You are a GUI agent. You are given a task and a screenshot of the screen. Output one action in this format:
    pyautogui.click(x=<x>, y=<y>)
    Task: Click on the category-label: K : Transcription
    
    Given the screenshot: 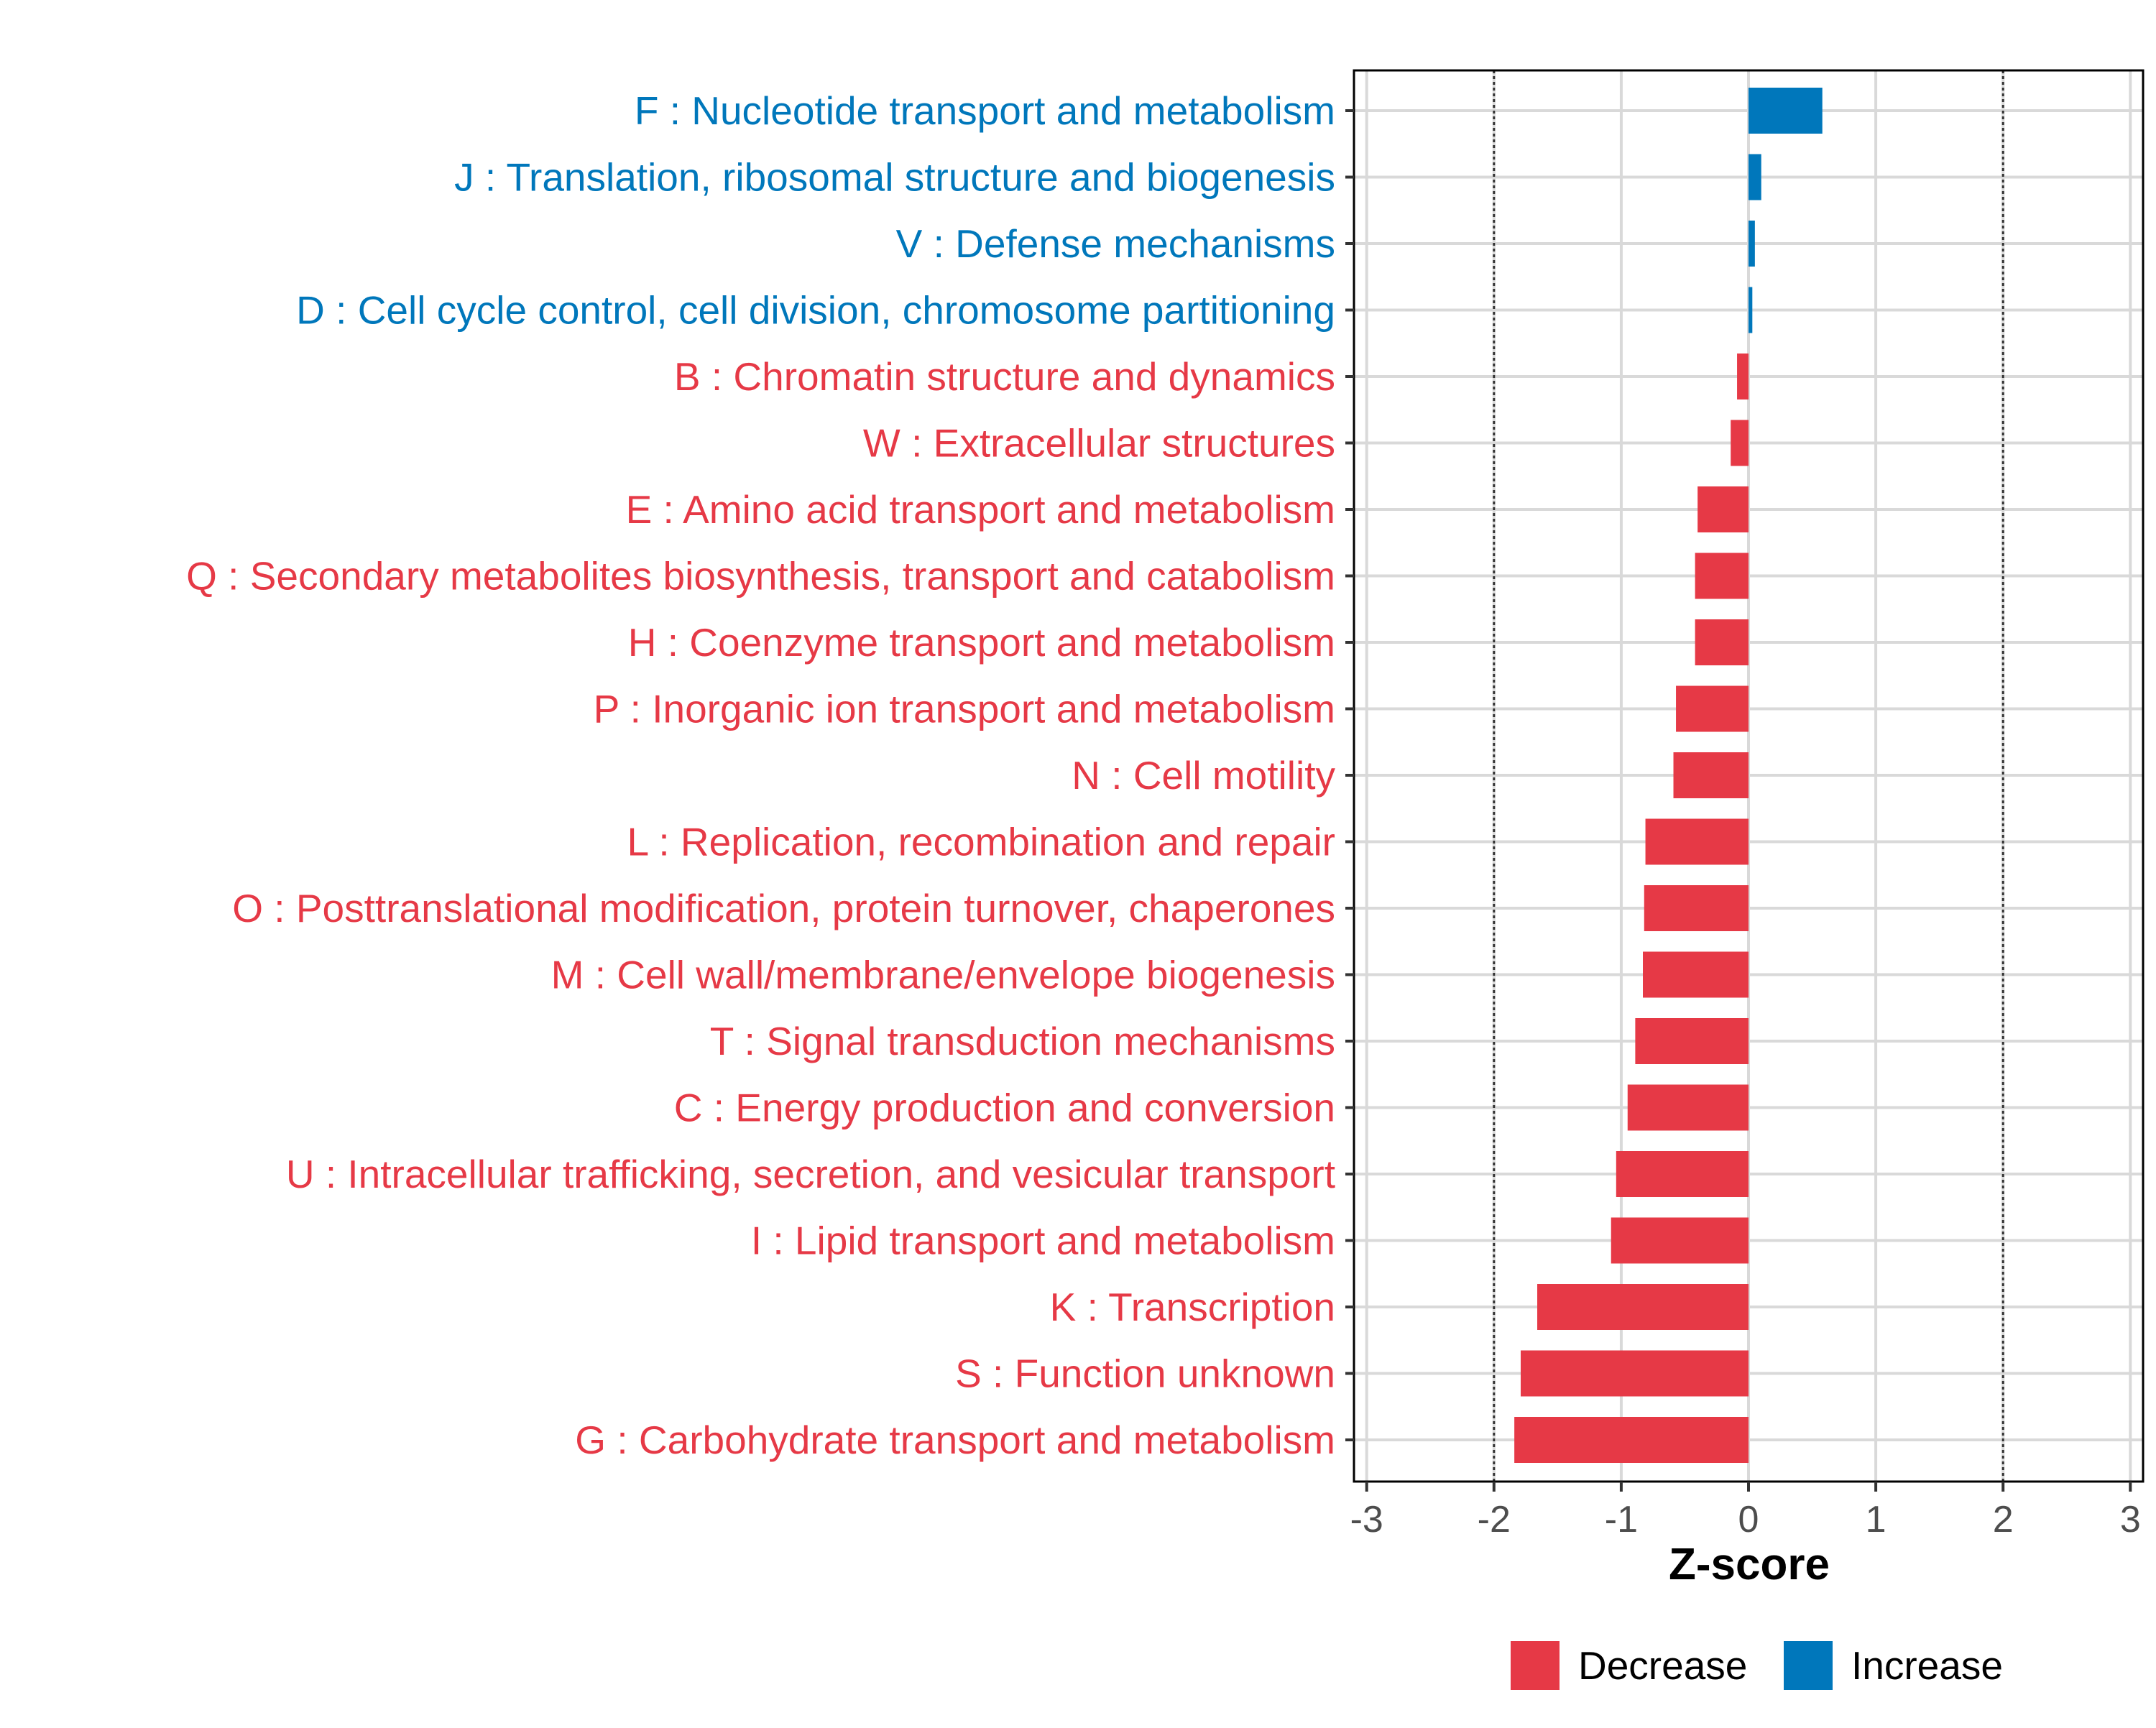 What is the action you would take?
    pyautogui.click(x=1192, y=1307)
    